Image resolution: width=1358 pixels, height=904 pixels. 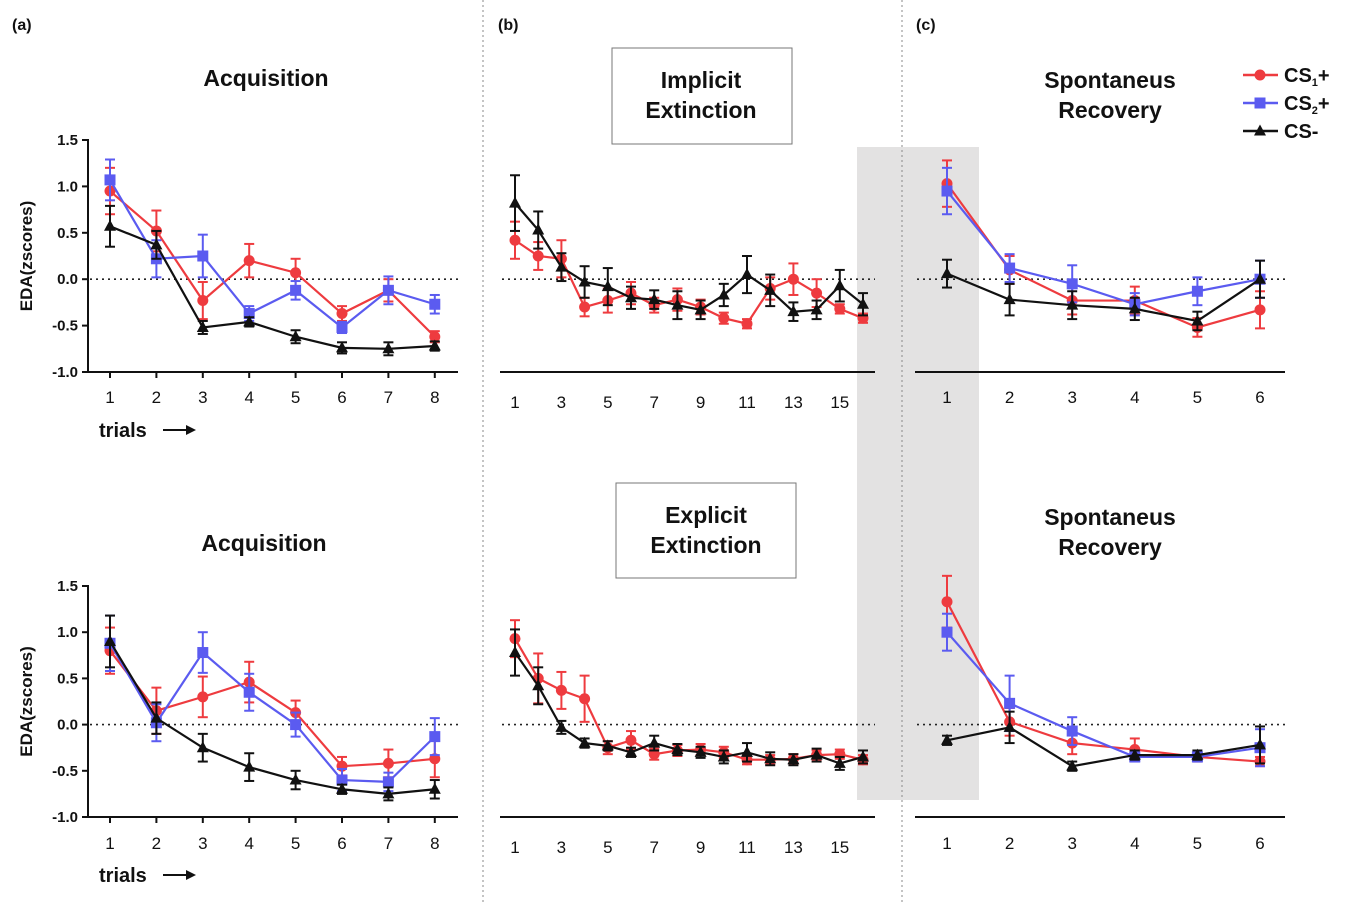 I want to click on y-tick-label: -0.5, so click(x=65, y=771).